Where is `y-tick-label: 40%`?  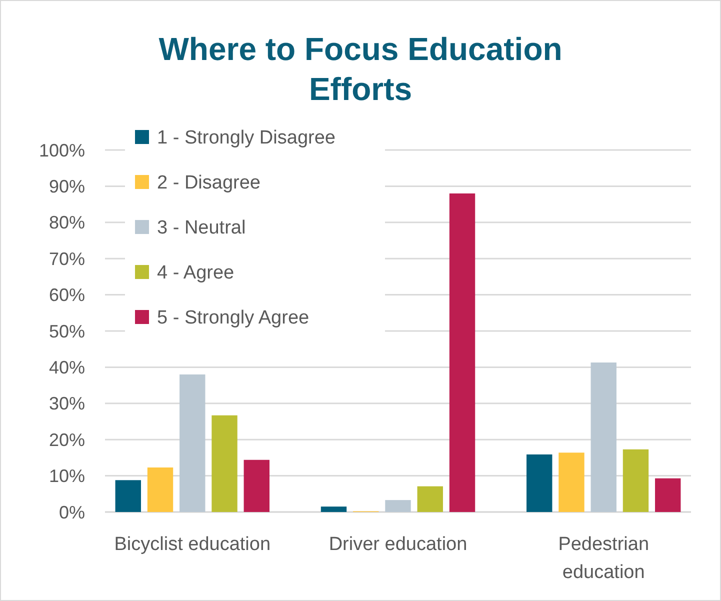
y-tick-label: 40% is located at coordinates (66, 368).